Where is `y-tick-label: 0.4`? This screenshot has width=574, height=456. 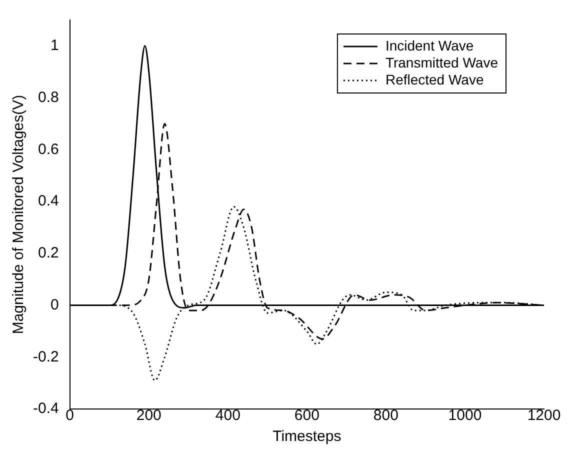 y-tick-label: 0.4 is located at coordinates (48, 201).